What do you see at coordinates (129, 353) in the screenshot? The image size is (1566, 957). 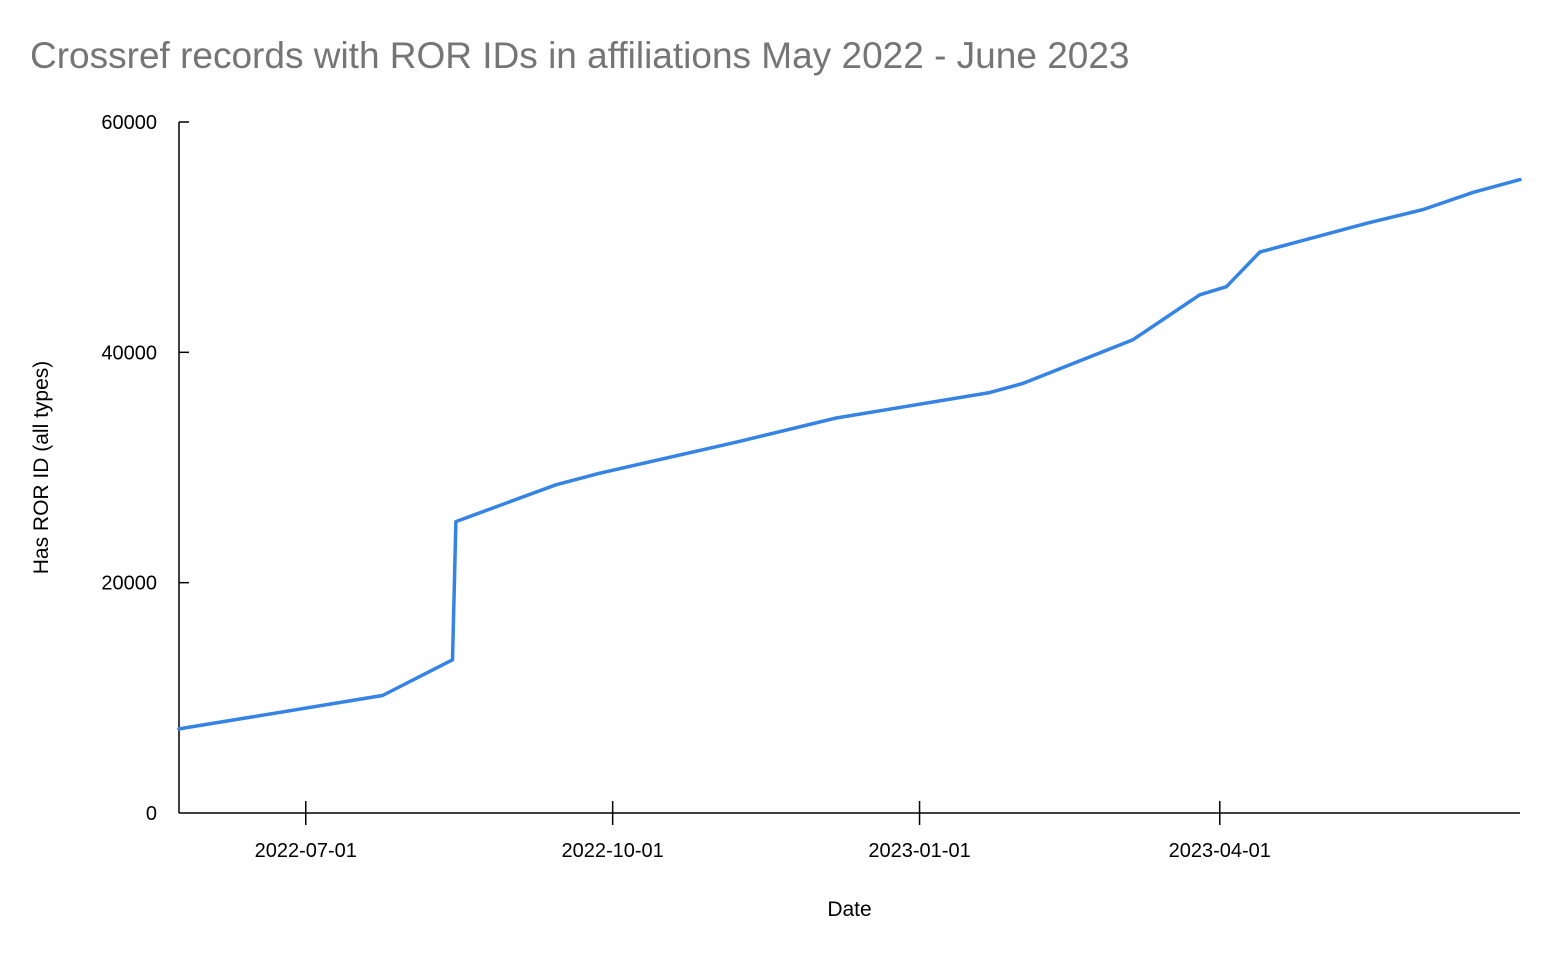 I see `y-tick-label: 40000` at bounding box center [129, 353].